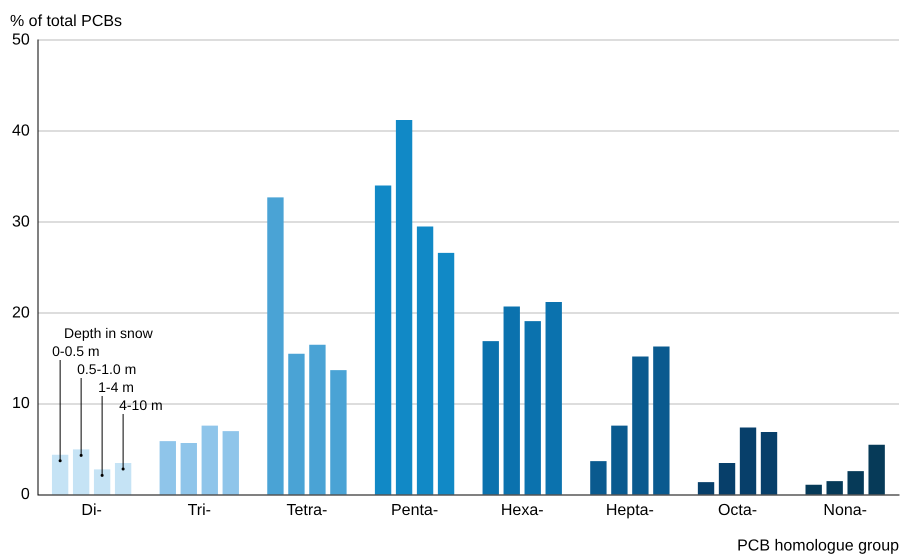  What do you see at coordinates (199, 510) in the screenshot?
I see `x-tick-label: Tri-` at bounding box center [199, 510].